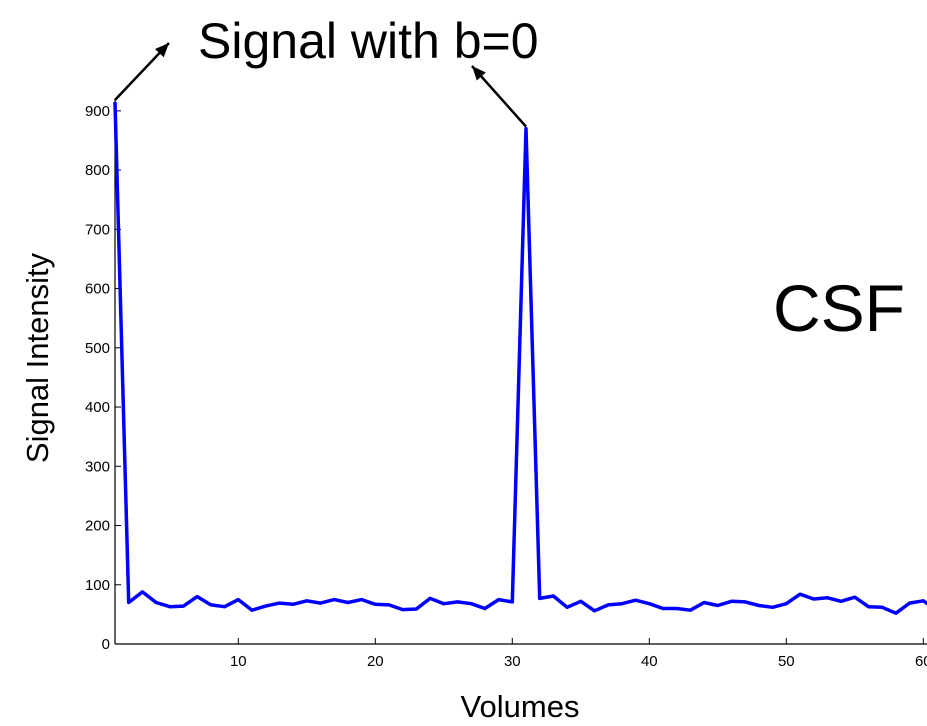 This screenshot has height=726, width=927. I want to click on x-tick-label: 40, so click(649, 661).